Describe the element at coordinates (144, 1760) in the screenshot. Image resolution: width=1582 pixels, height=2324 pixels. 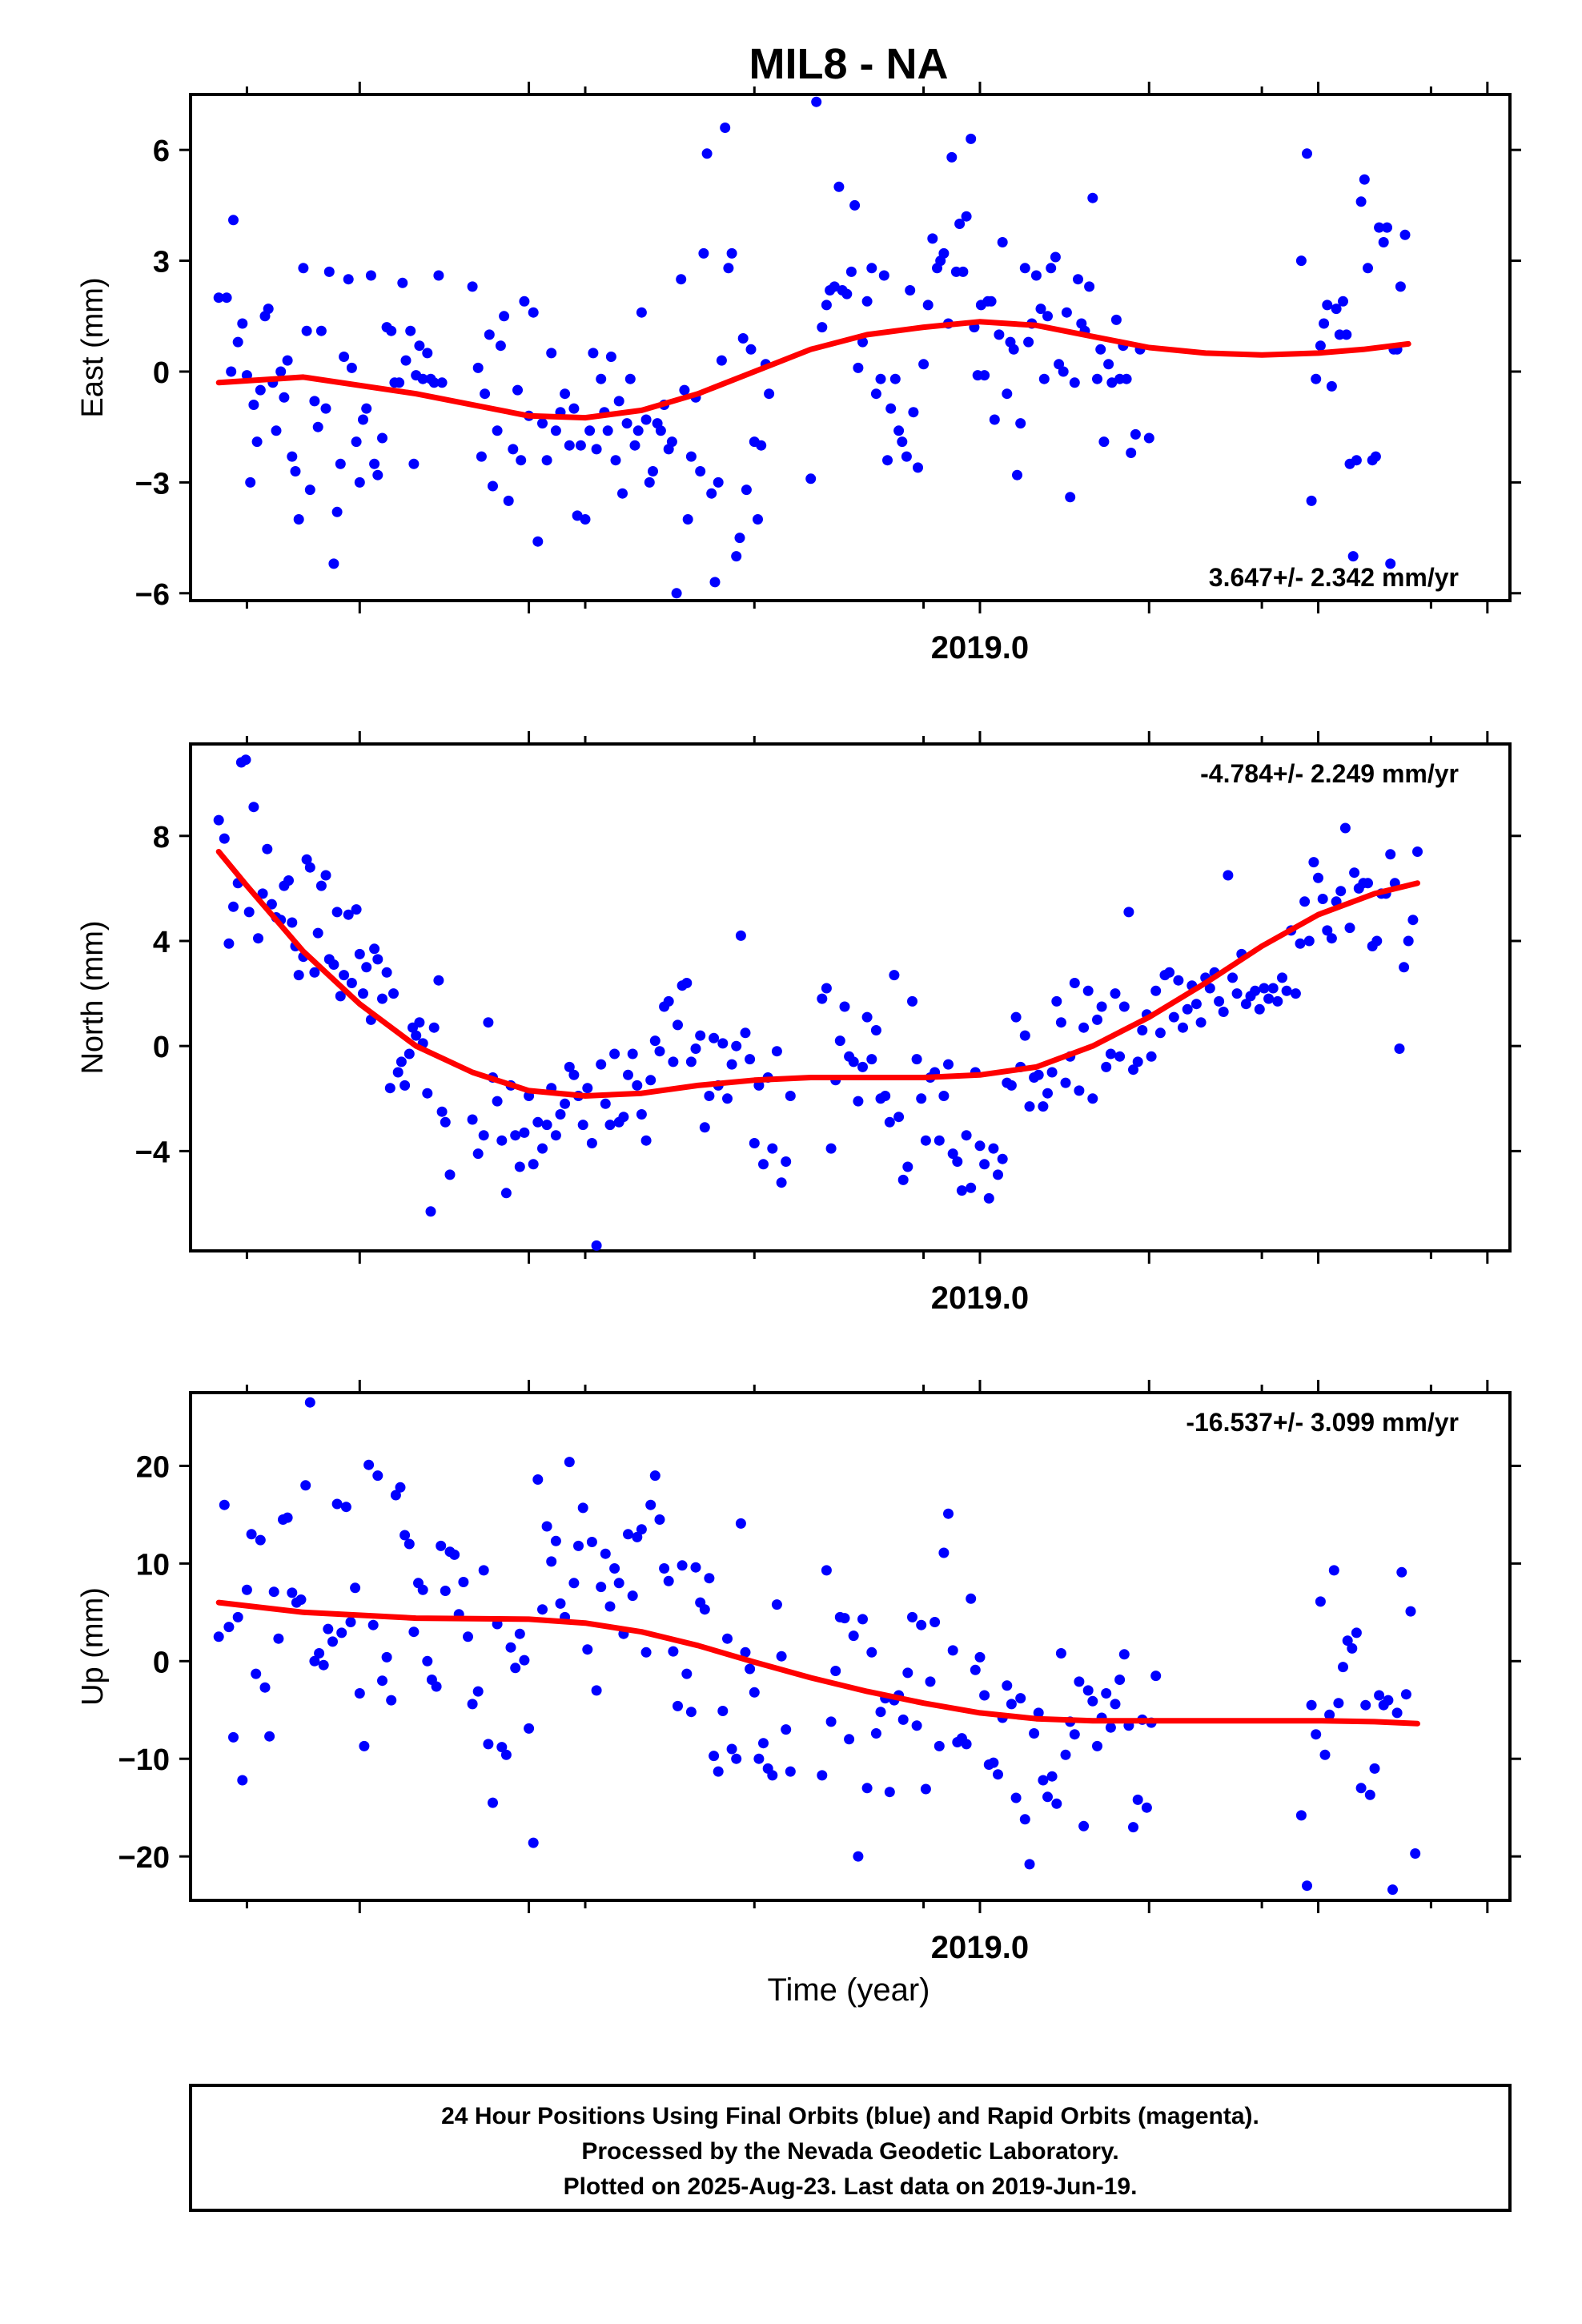
I see `y-tick-label: −10` at that location.